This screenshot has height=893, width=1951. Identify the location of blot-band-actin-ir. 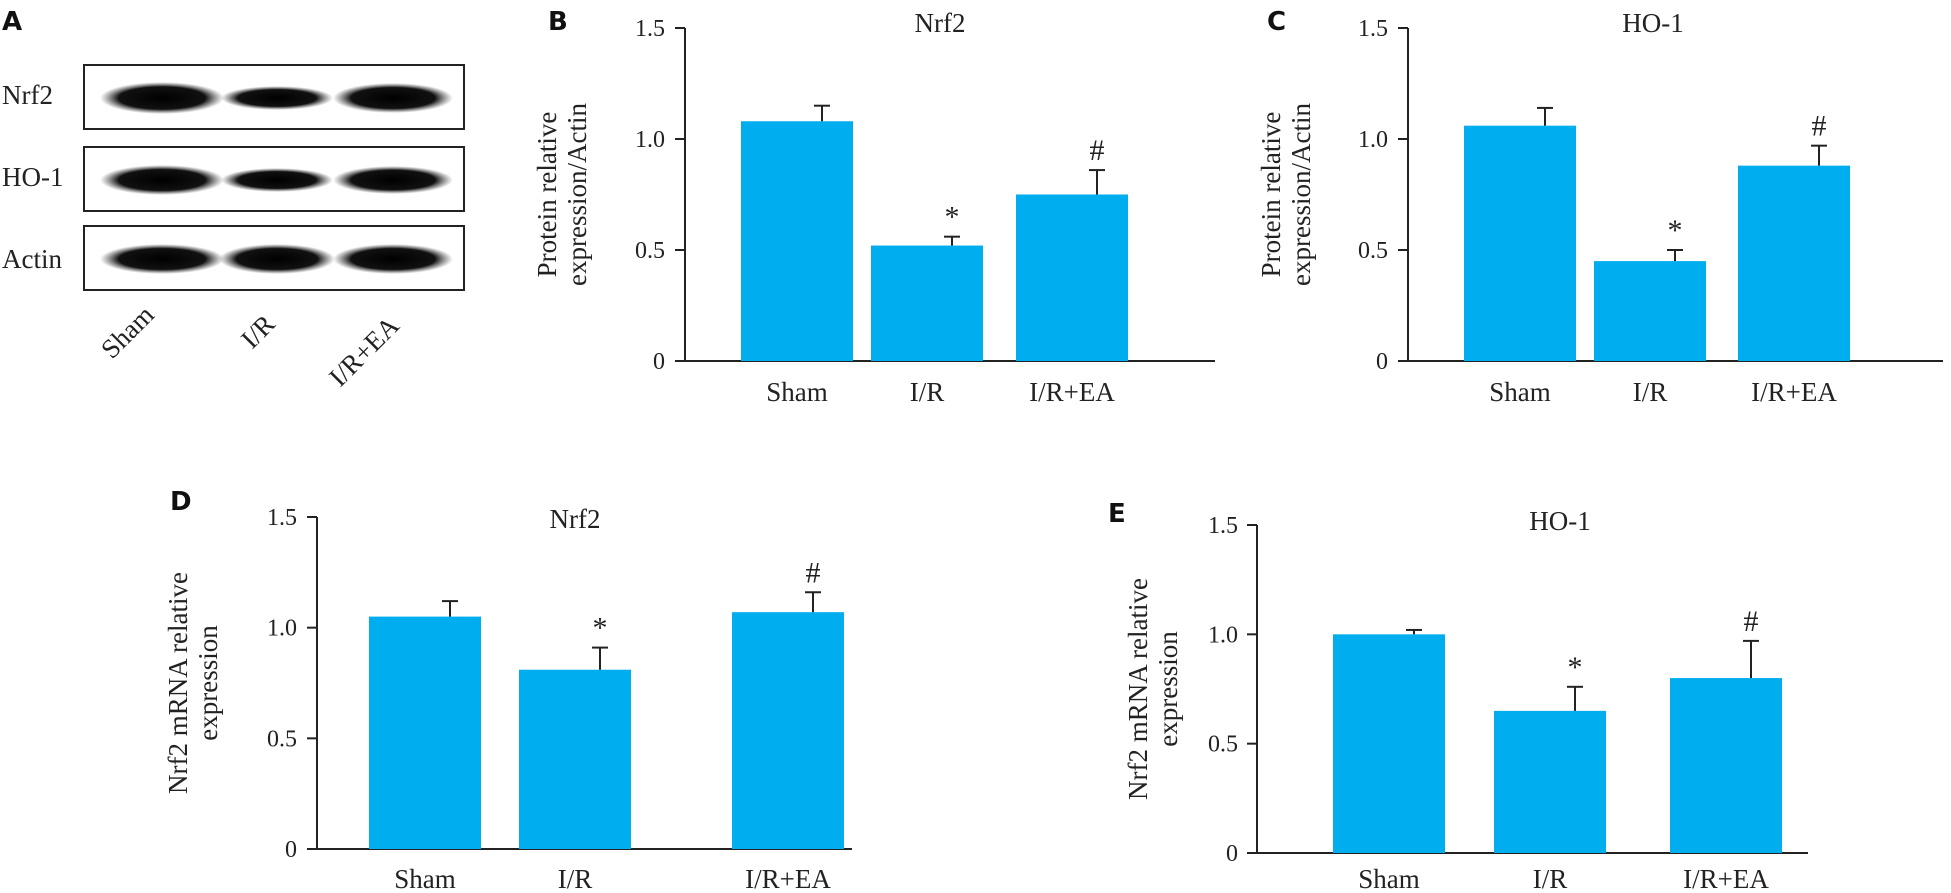
(277, 259).